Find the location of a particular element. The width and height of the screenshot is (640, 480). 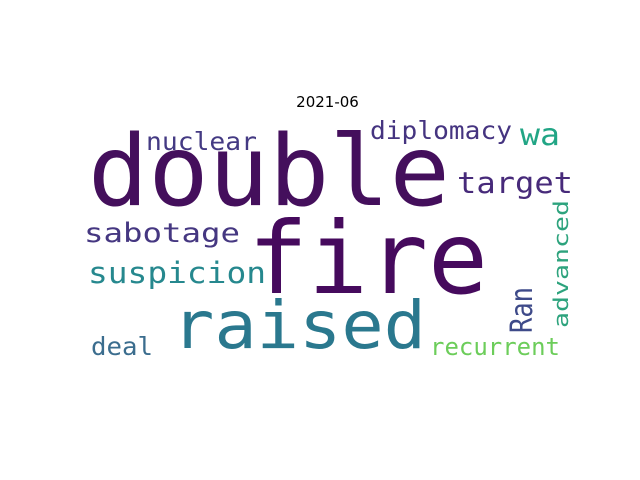

word-fire: fire is located at coordinates (368, 258).